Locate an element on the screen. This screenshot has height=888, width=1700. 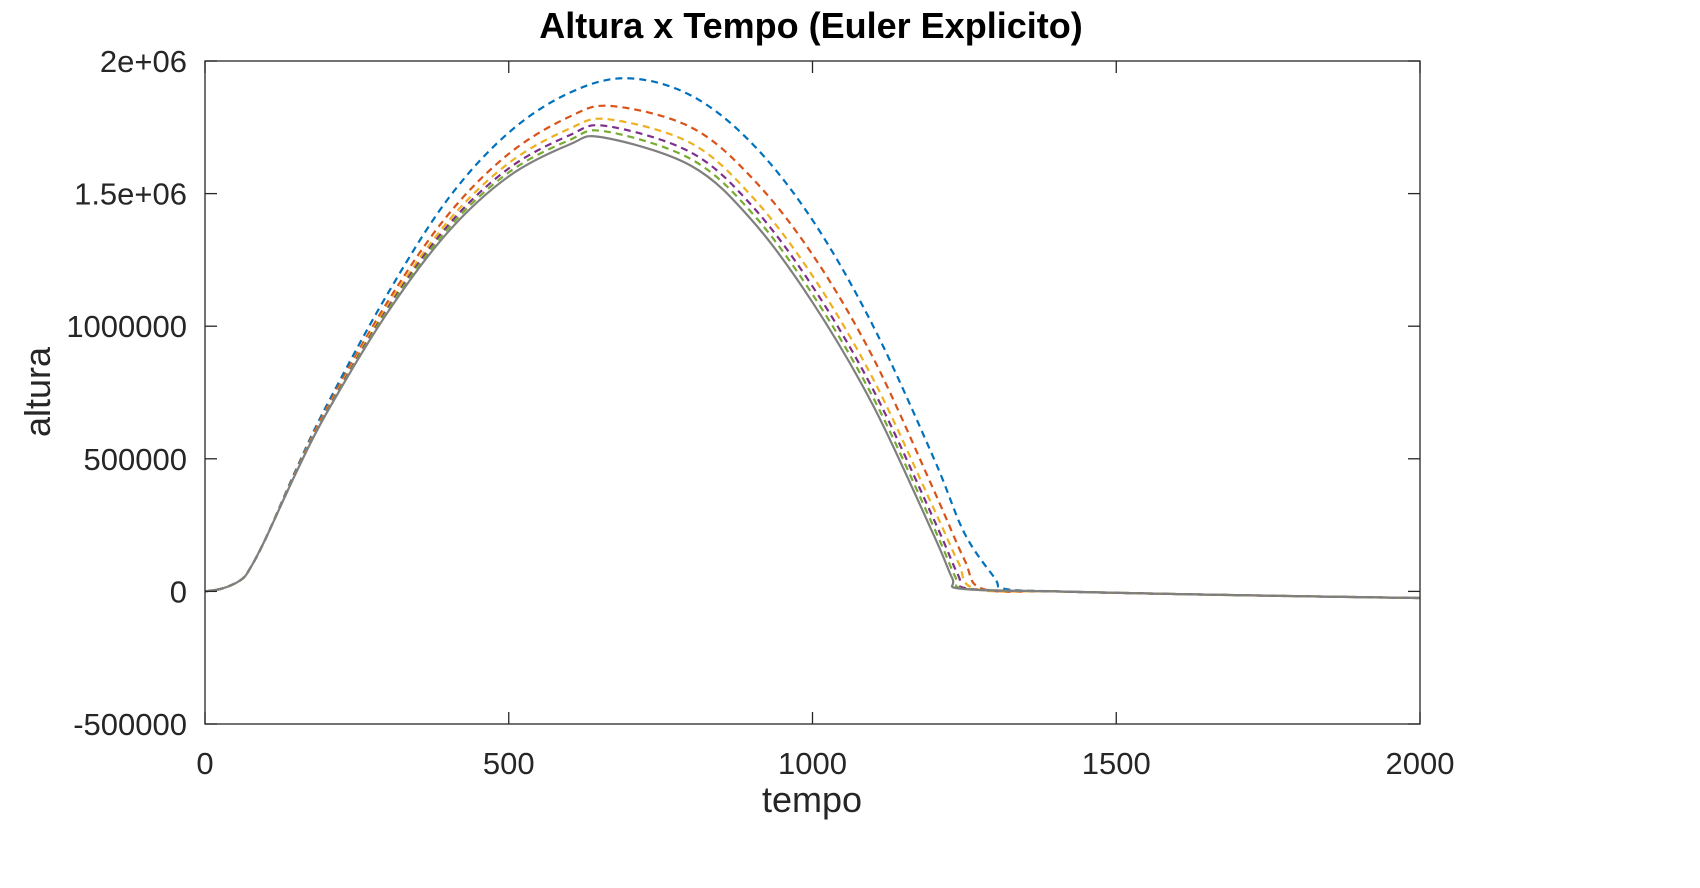
y-tick-label: 2e+06 is located at coordinates (143, 61).